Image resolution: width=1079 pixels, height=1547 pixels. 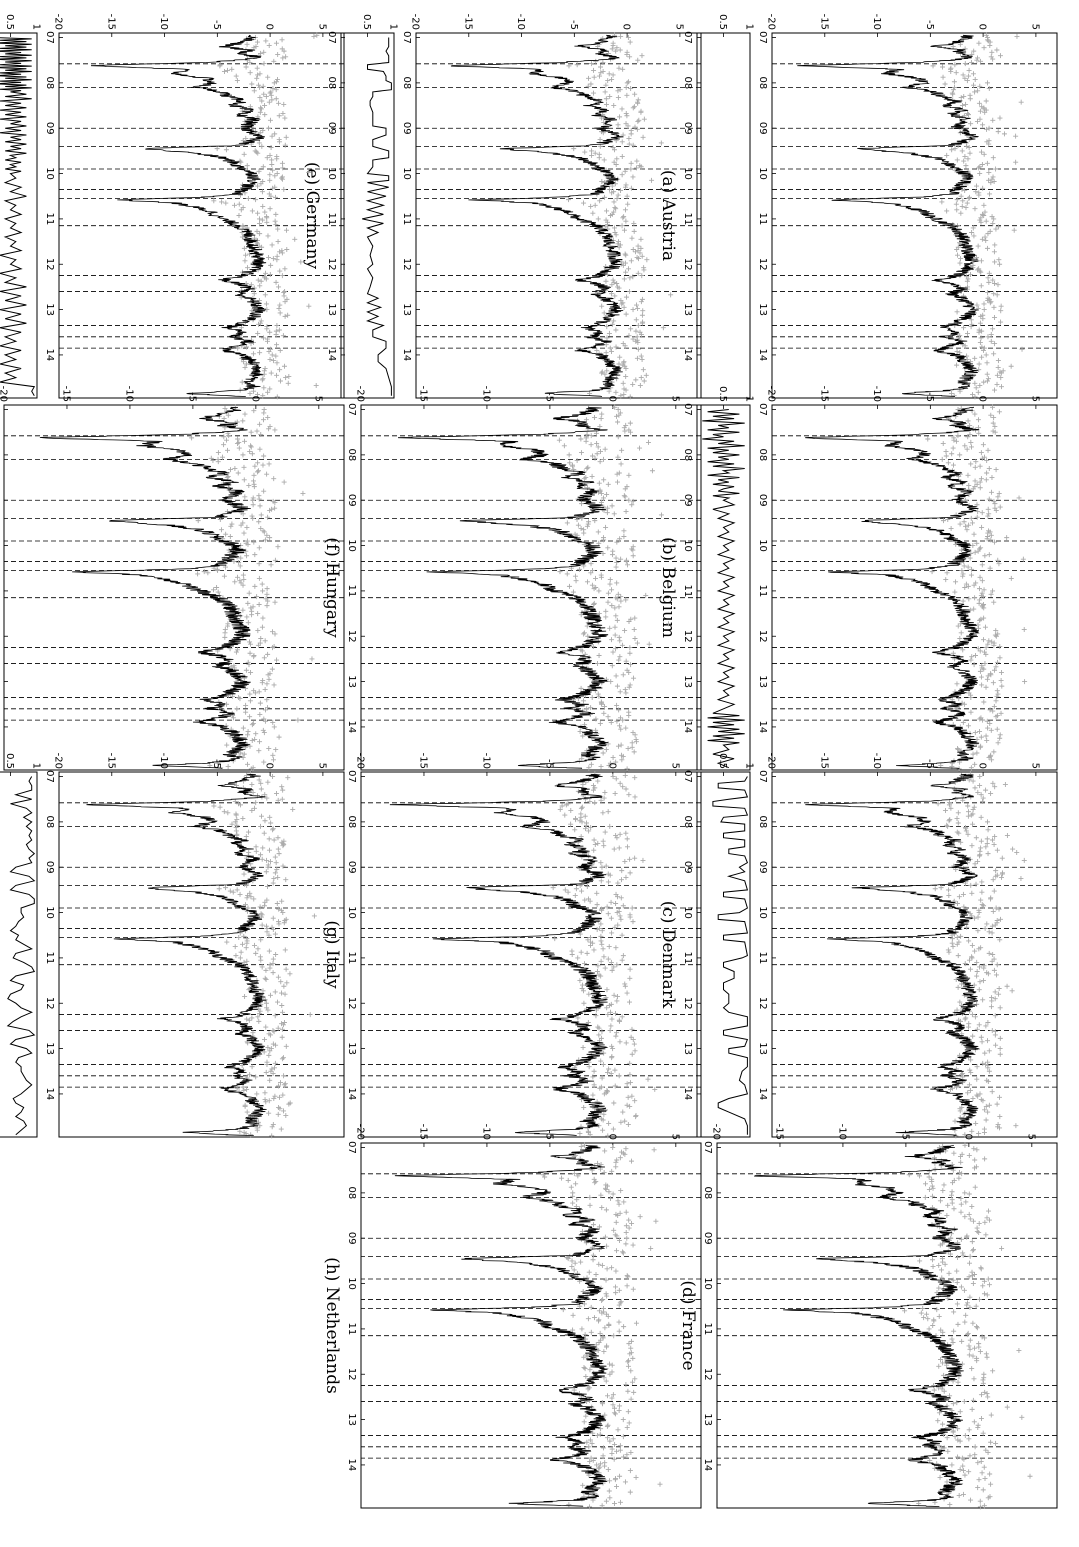 What do you see at coordinates (707, 1283) in the screenshot?
I see `panel-d-main-xtick-label: 10` at bounding box center [707, 1283].